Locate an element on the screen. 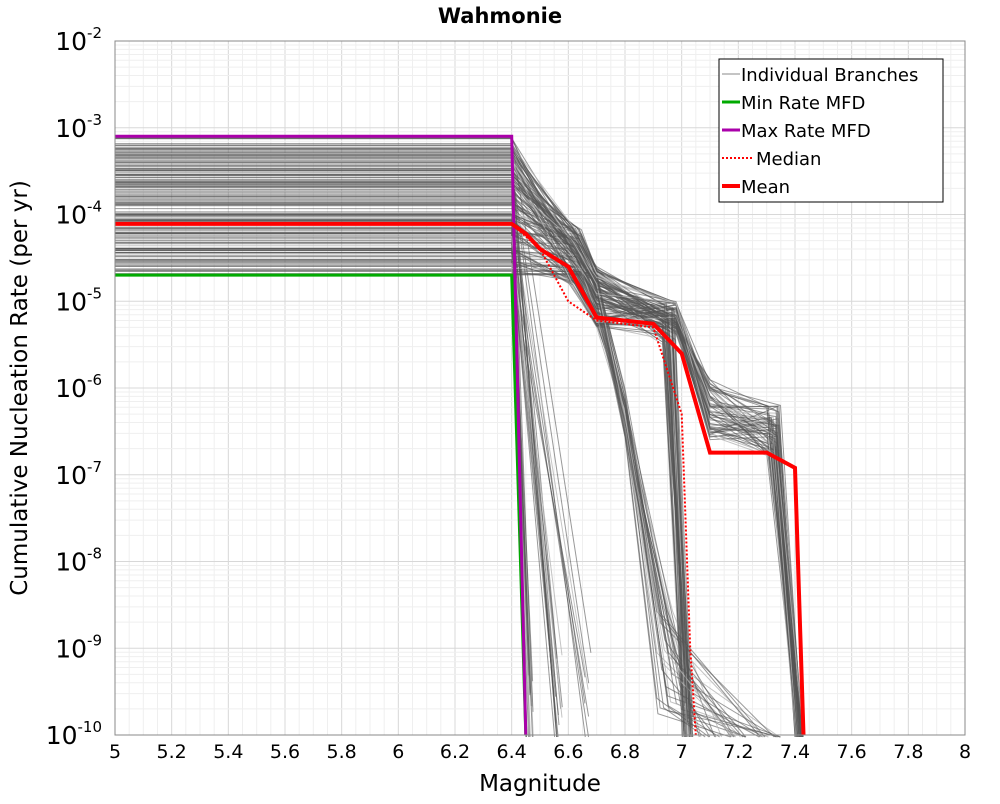 The image size is (1000, 804). x-tick-label: 8 is located at coordinates (965, 752).